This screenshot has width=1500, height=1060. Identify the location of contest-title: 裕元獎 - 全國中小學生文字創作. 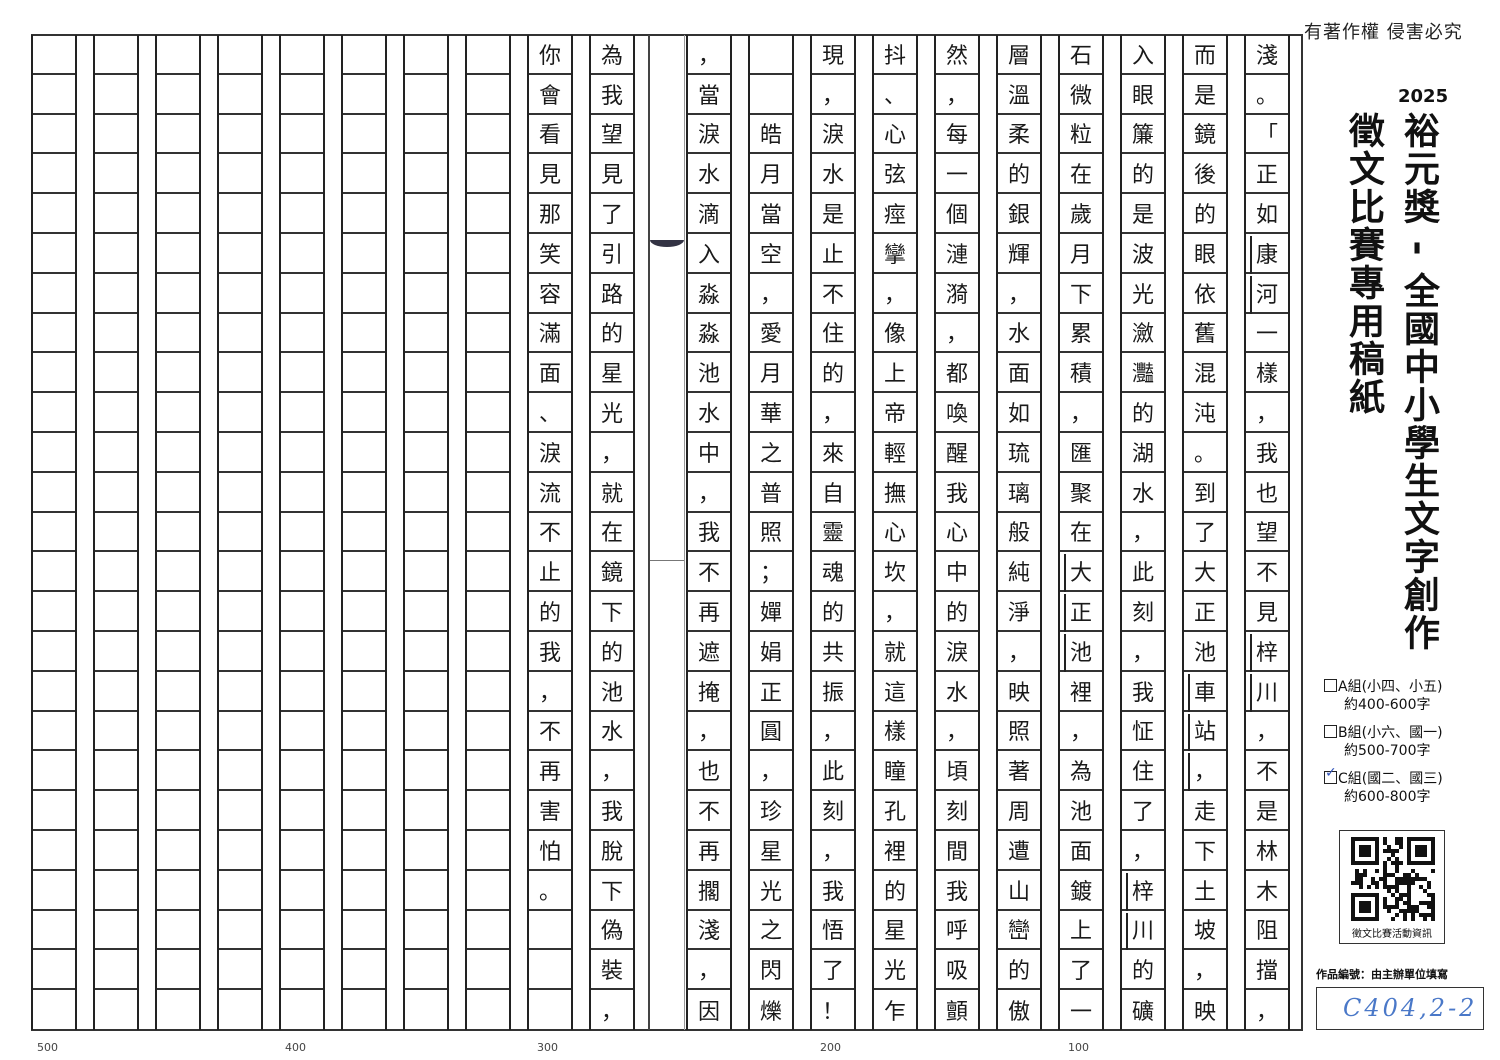
(1418, 382).